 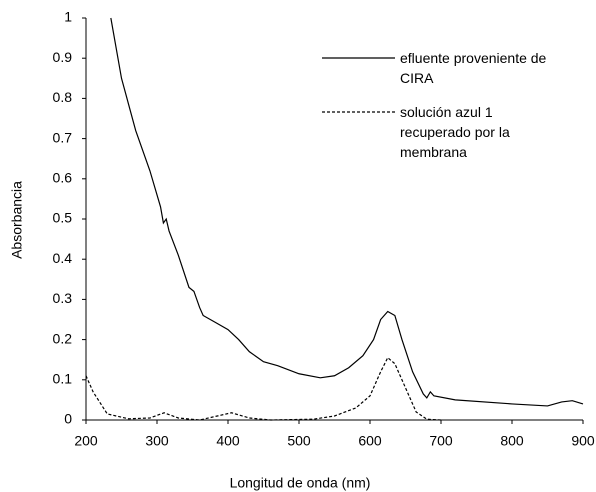 I want to click on y-tick-label: 0.3, so click(x=63, y=298).